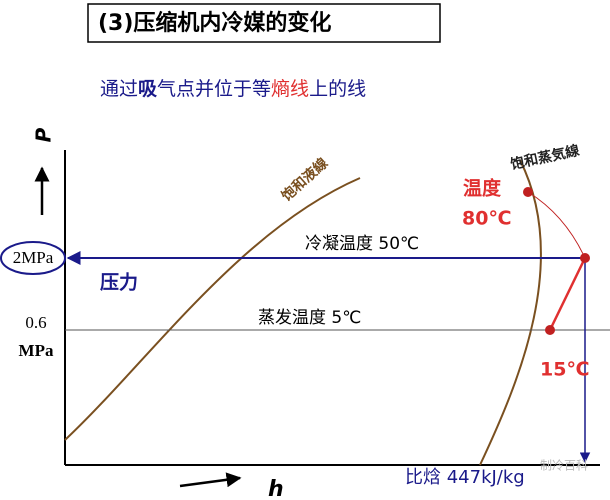  Describe the element at coordinates (214, 23) in the screenshot. I see `title: (3)压缩机内冷媒的变化` at that location.